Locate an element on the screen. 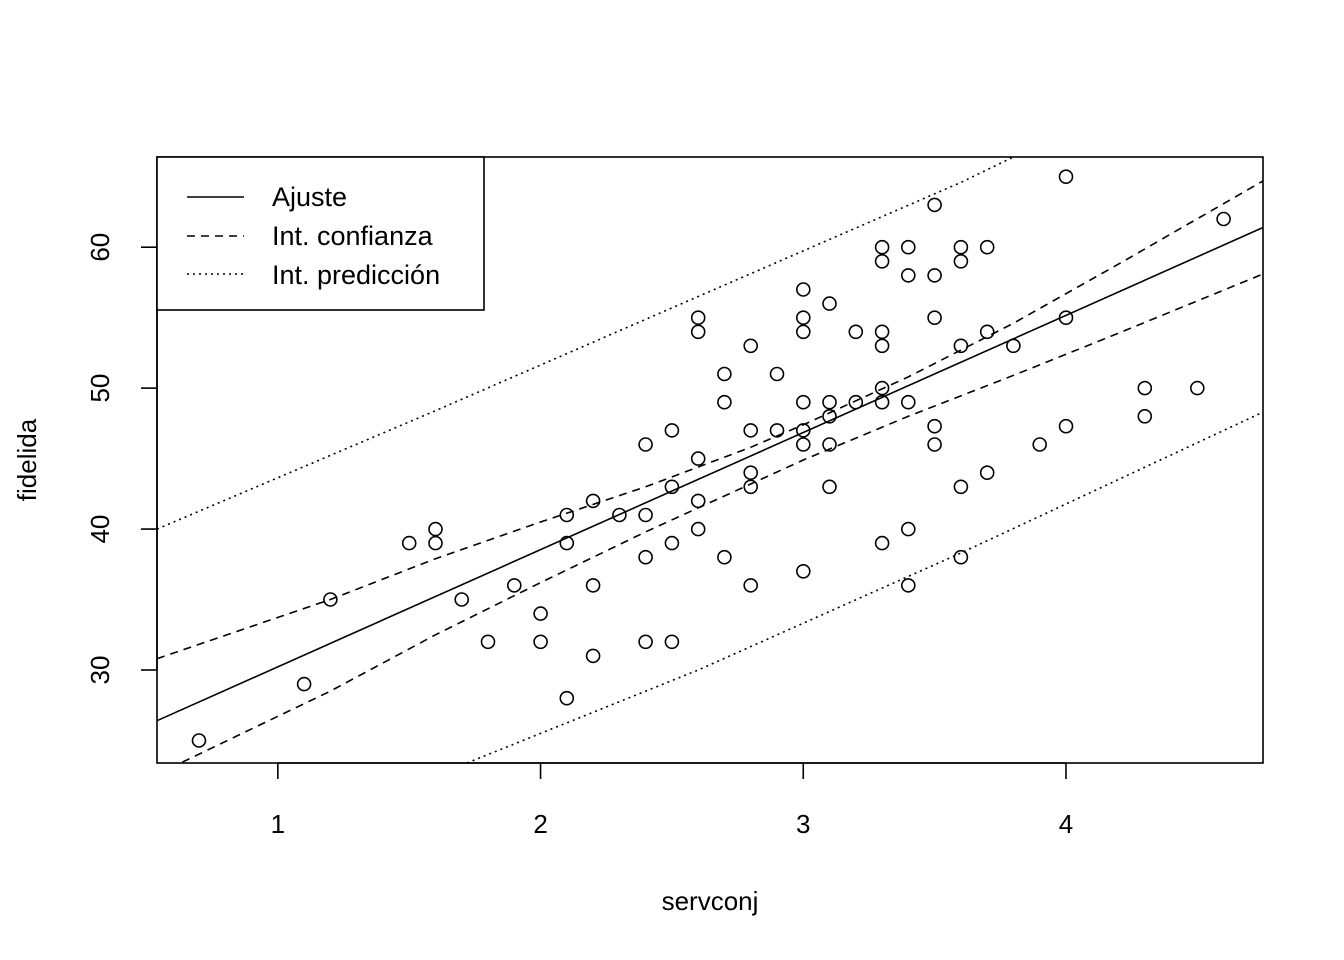  y-tick-label: 60 is located at coordinates (100, 247).